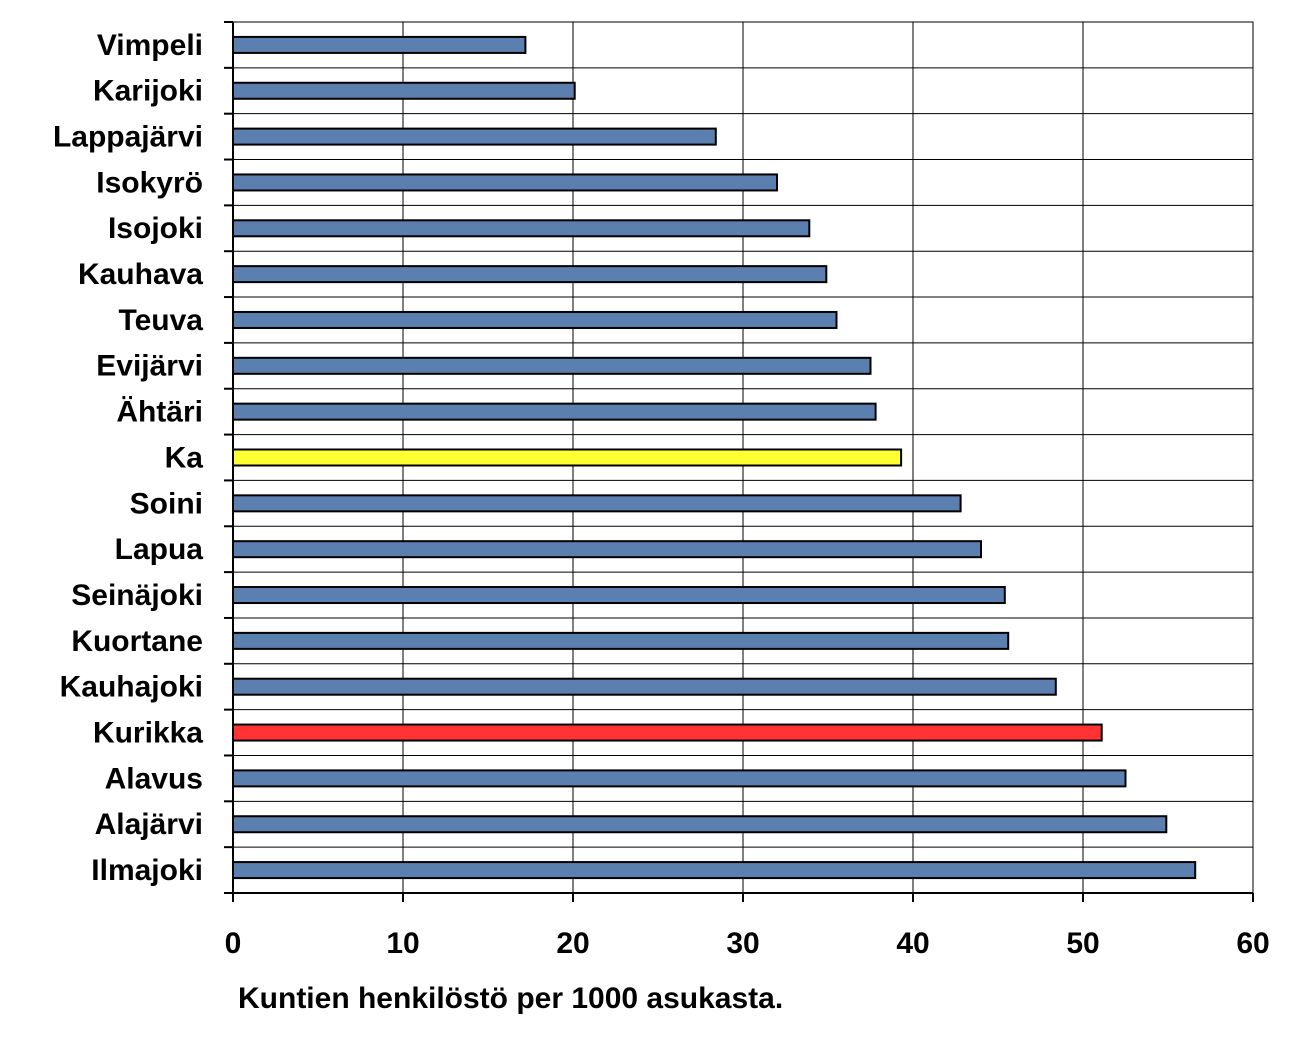 Image resolution: width=1299 pixels, height=1045 pixels. What do you see at coordinates (402, 943) in the screenshot?
I see `x-tick-label: 10` at bounding box center [402, 943].